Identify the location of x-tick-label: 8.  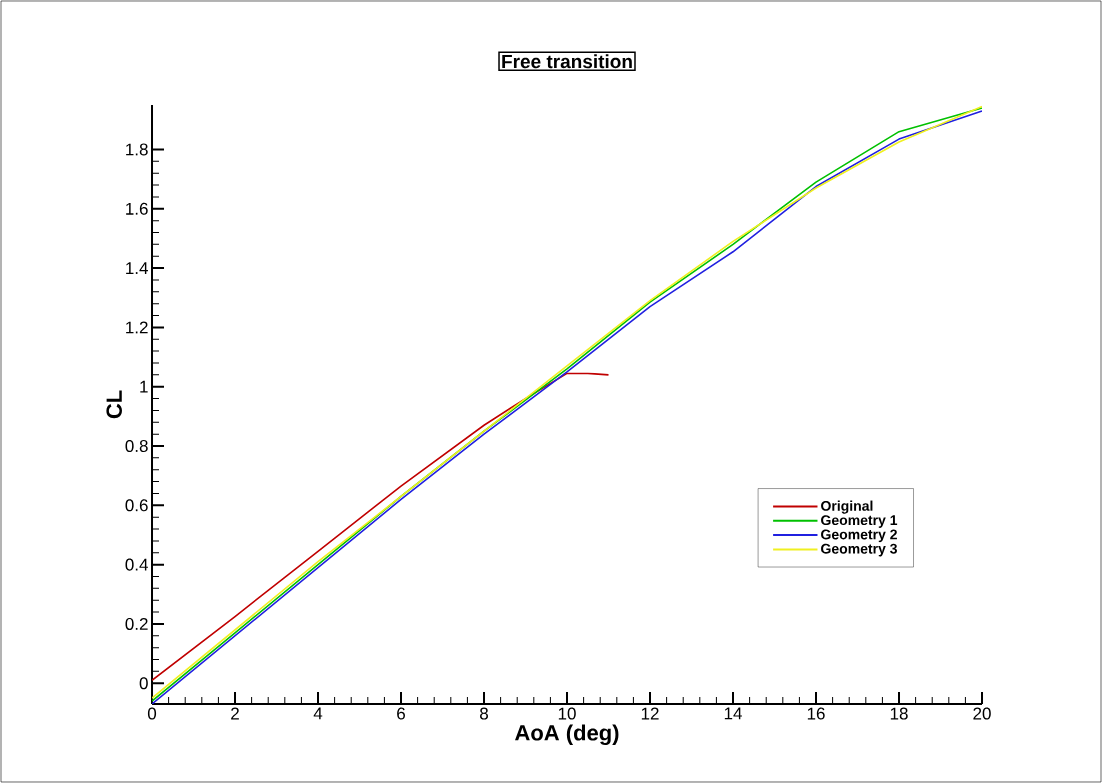
(484, 713).